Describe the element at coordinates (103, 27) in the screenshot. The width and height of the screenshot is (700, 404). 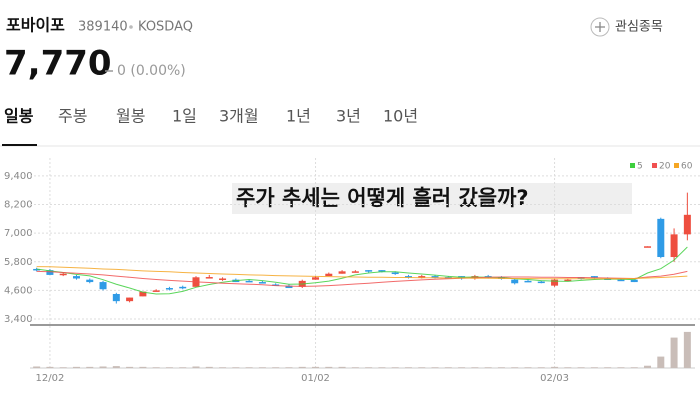
I see `stock-code: 389140` at that location.